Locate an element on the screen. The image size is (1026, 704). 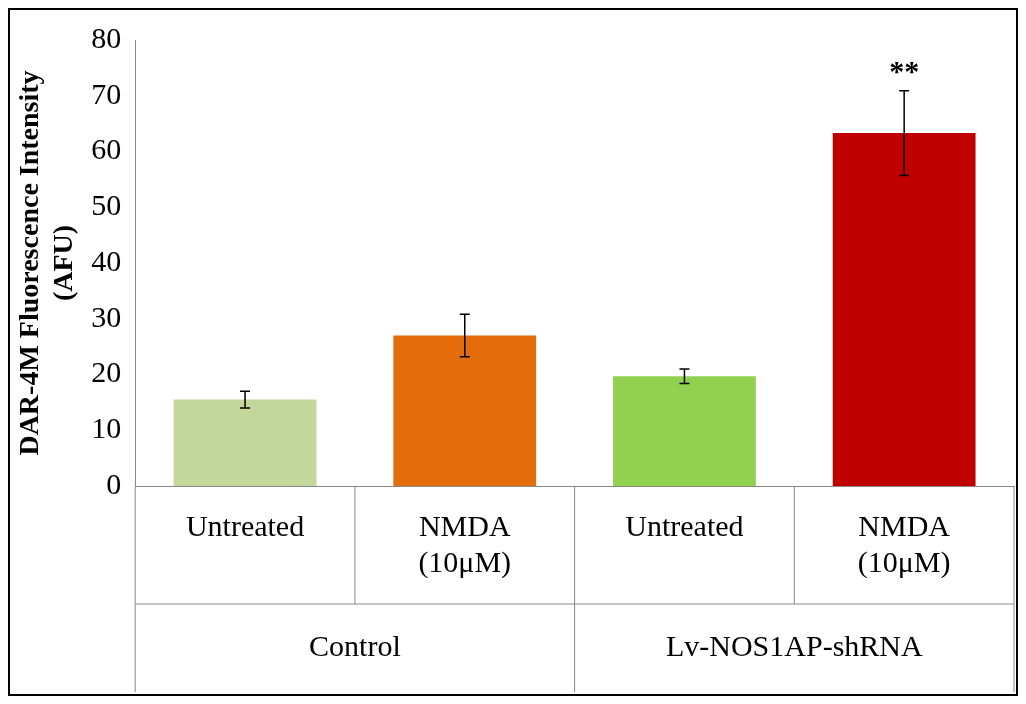
y-tick-label: 80 is located at coordinates (106, 37).